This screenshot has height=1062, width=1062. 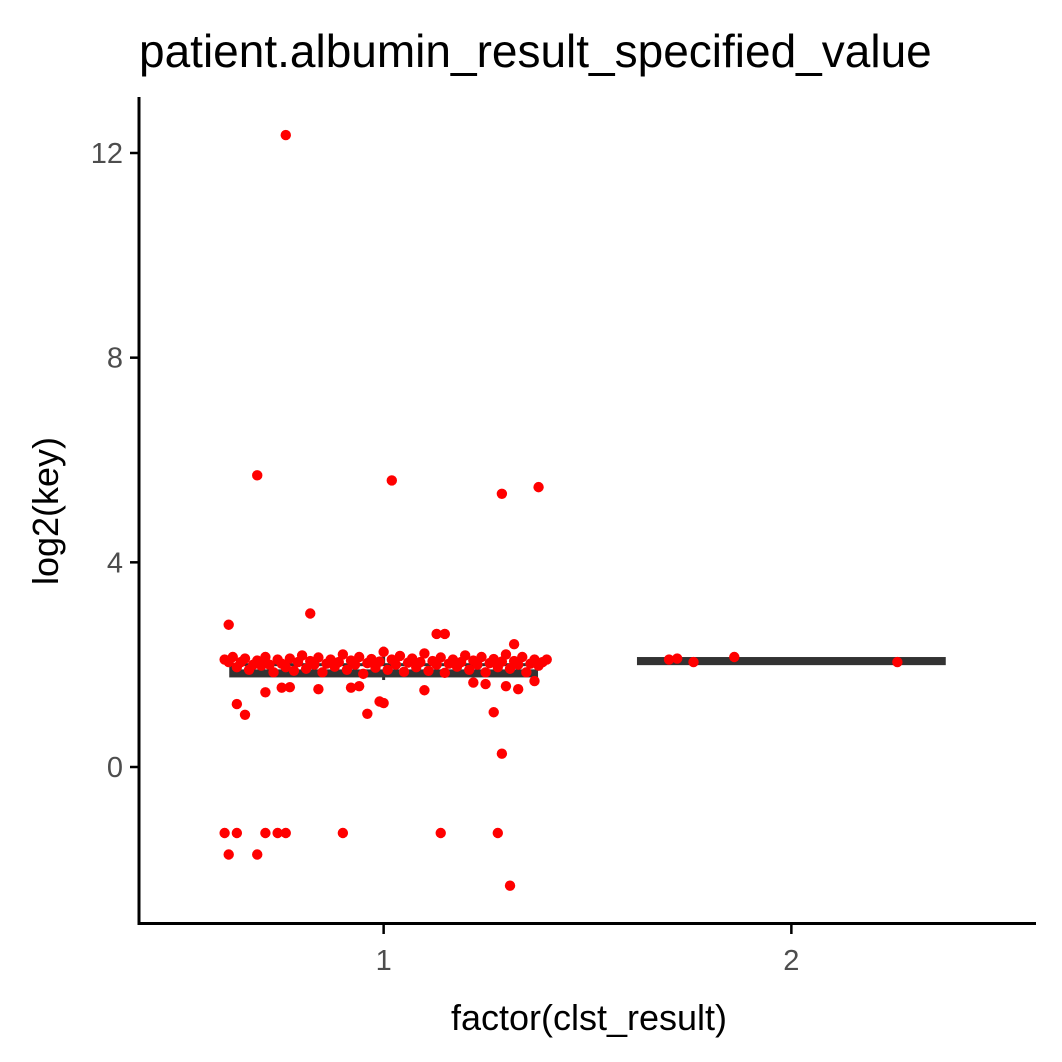 What do you see at coordinates (115, 563) in the screenshot?
I see `y-tick-label: 4` at bounding box center [115, 563].